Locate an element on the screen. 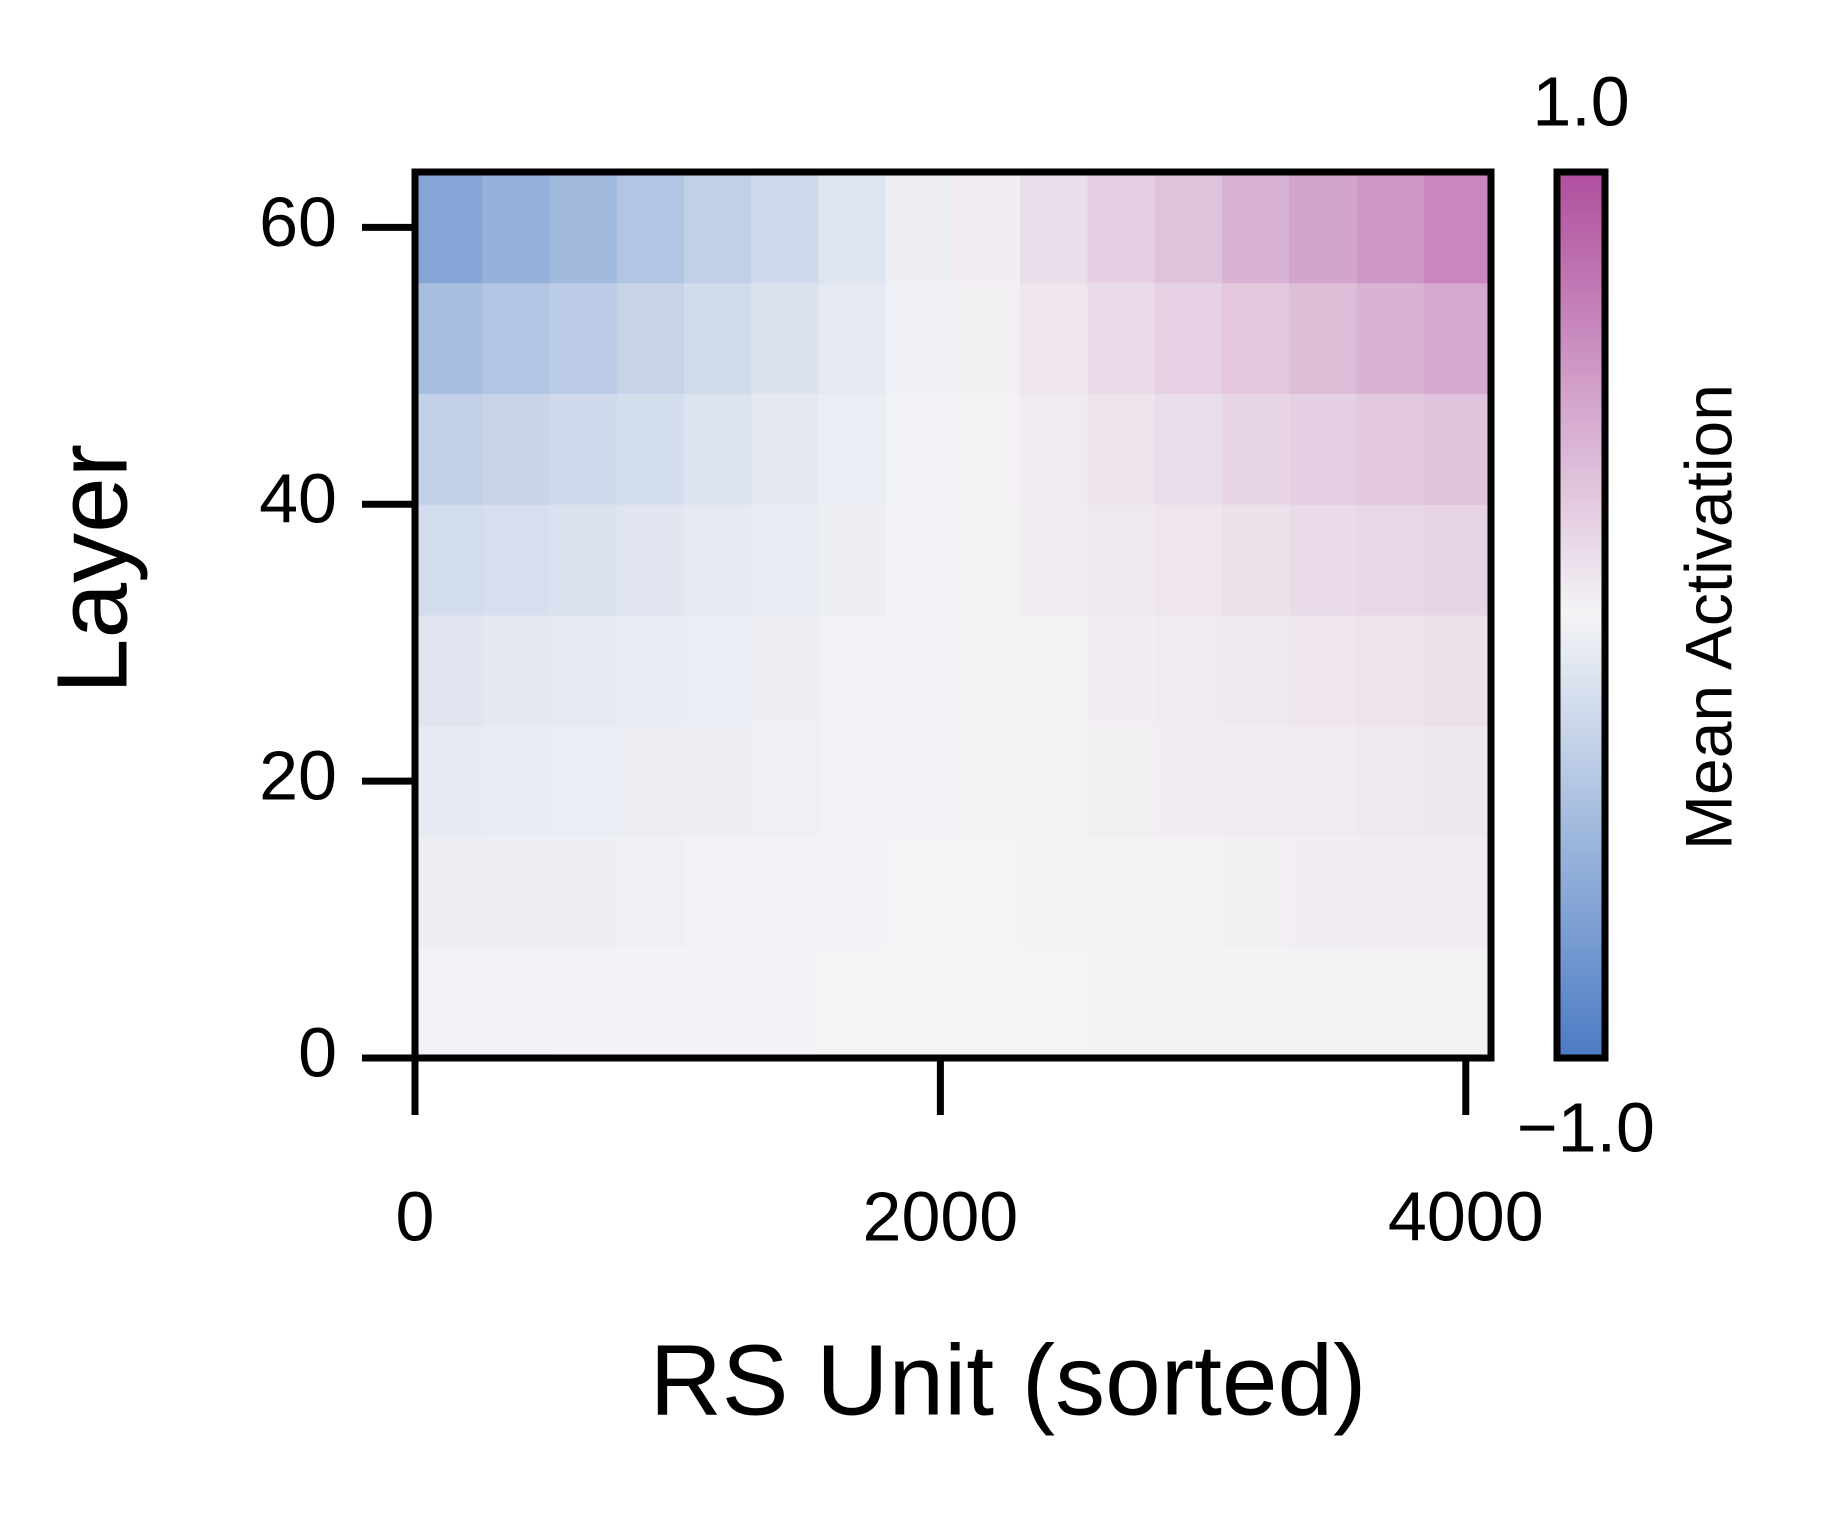 This screenshot has width=1838, height=1522. colorbar is located at coordinates (1581, 615).